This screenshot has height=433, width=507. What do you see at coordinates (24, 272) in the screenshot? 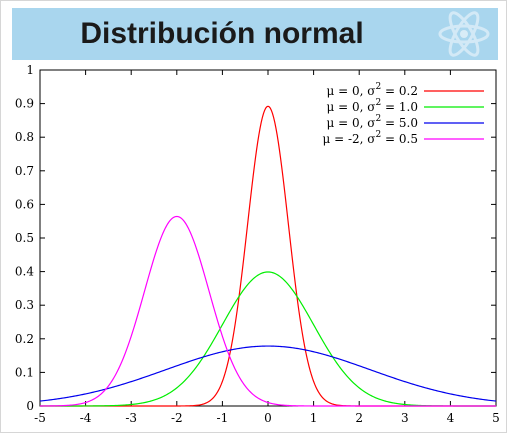
I see `y-tick-label: 0.4` at bounding box center [24, 272].